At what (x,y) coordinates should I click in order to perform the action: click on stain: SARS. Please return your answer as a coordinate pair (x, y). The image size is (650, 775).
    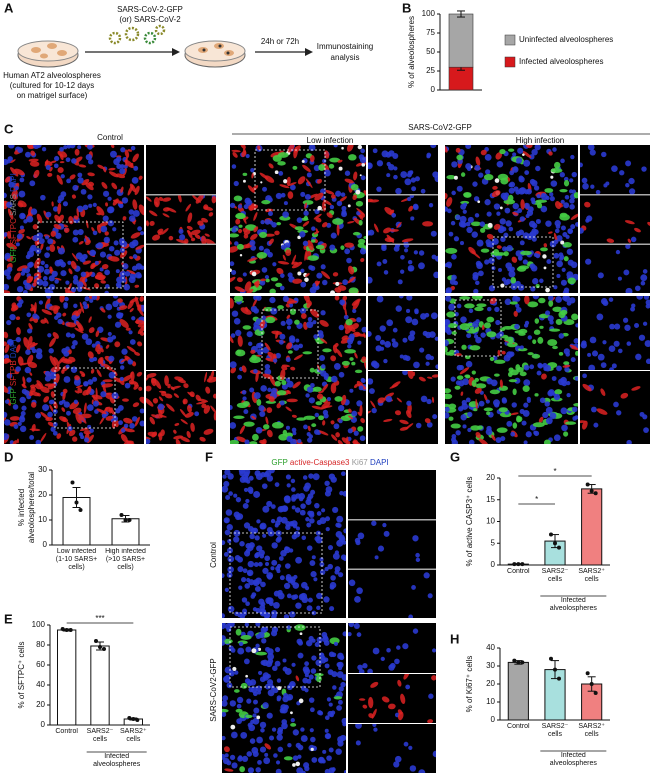
    Looking at the image, I should click on (13, 205).